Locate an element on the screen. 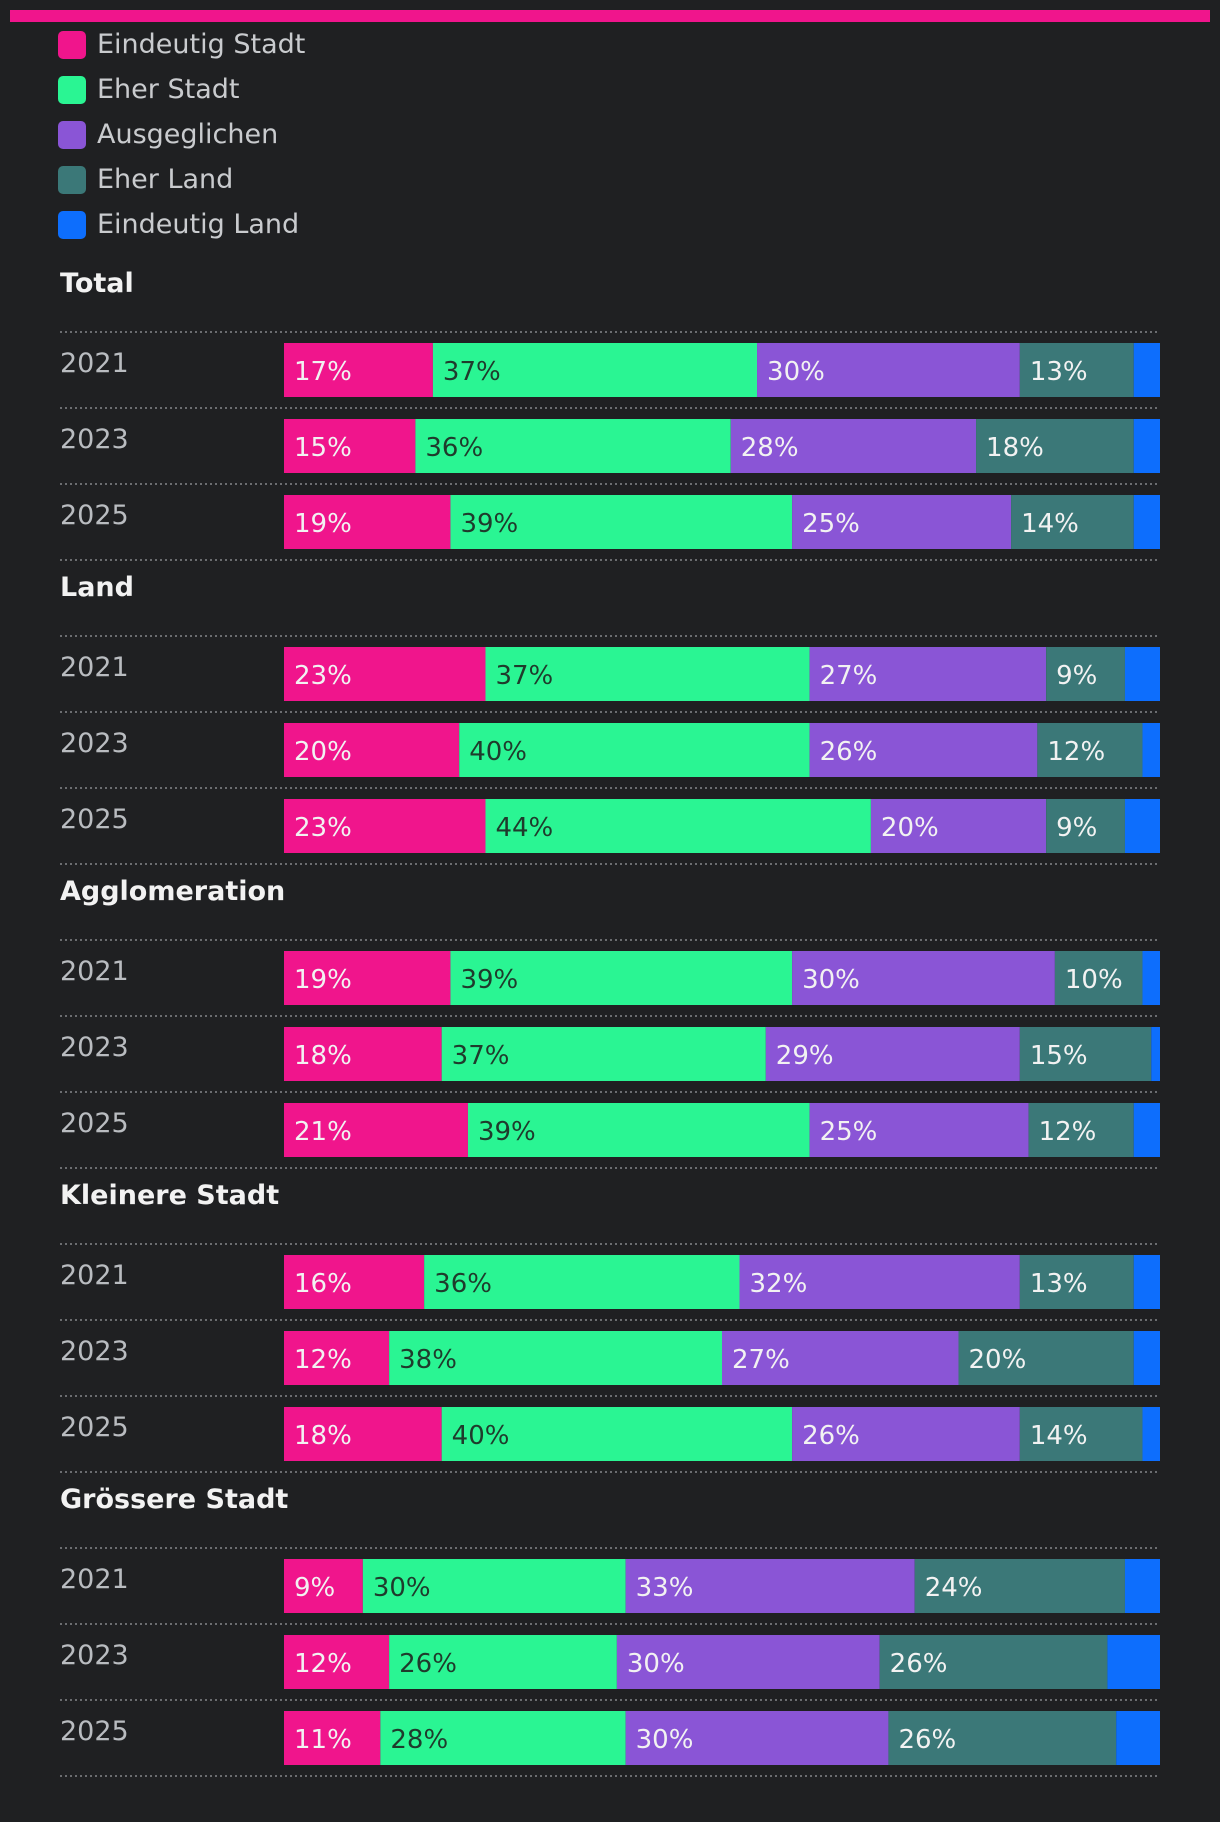 The width and height of the screenshot is (1220, 1822). data-label: 21% is located at coordinates (323, 1132).